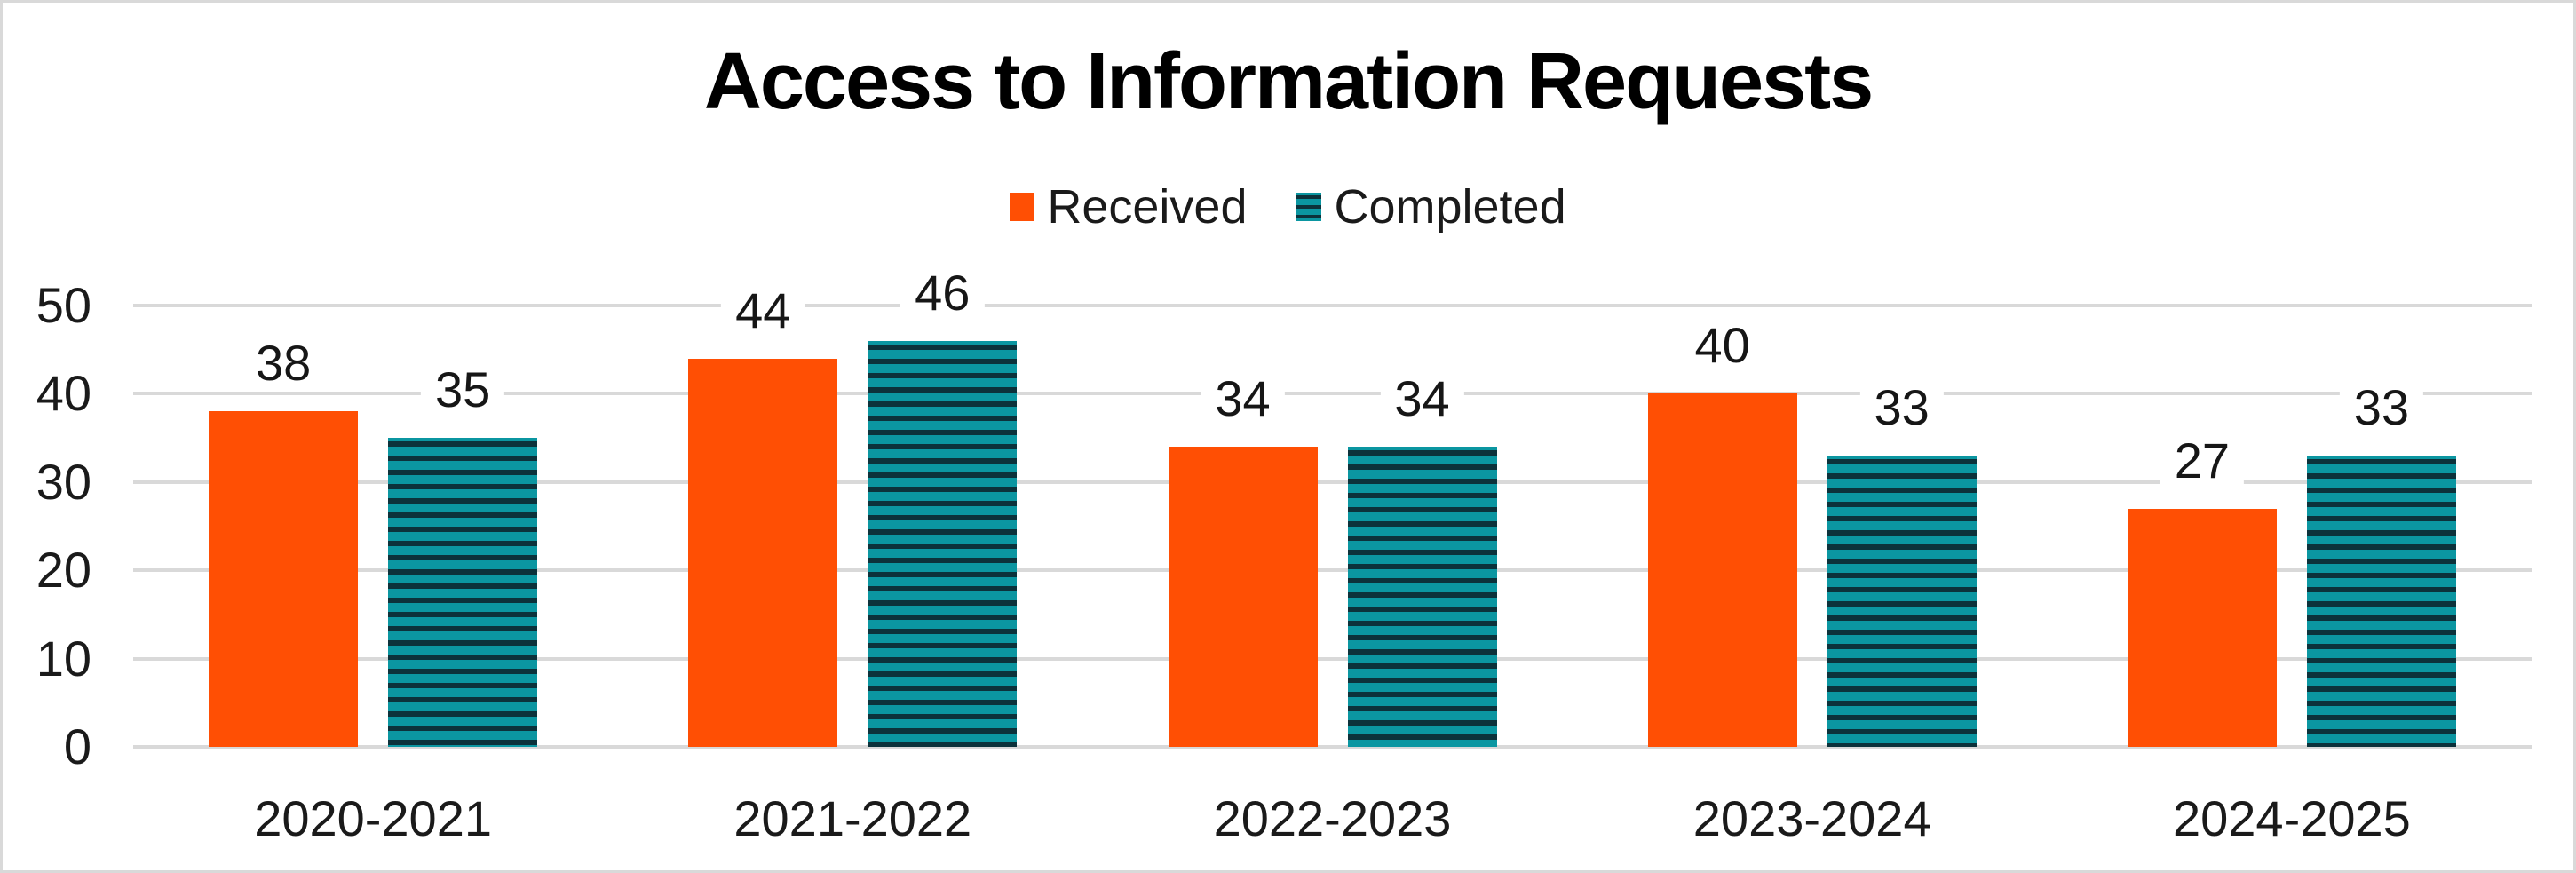 The width and height of the screenshot is (2576, 873). What do you see at coordinates (1722, 346) in the screenshot?
I see `data-label: 40` at bounding box center [1722, 346].